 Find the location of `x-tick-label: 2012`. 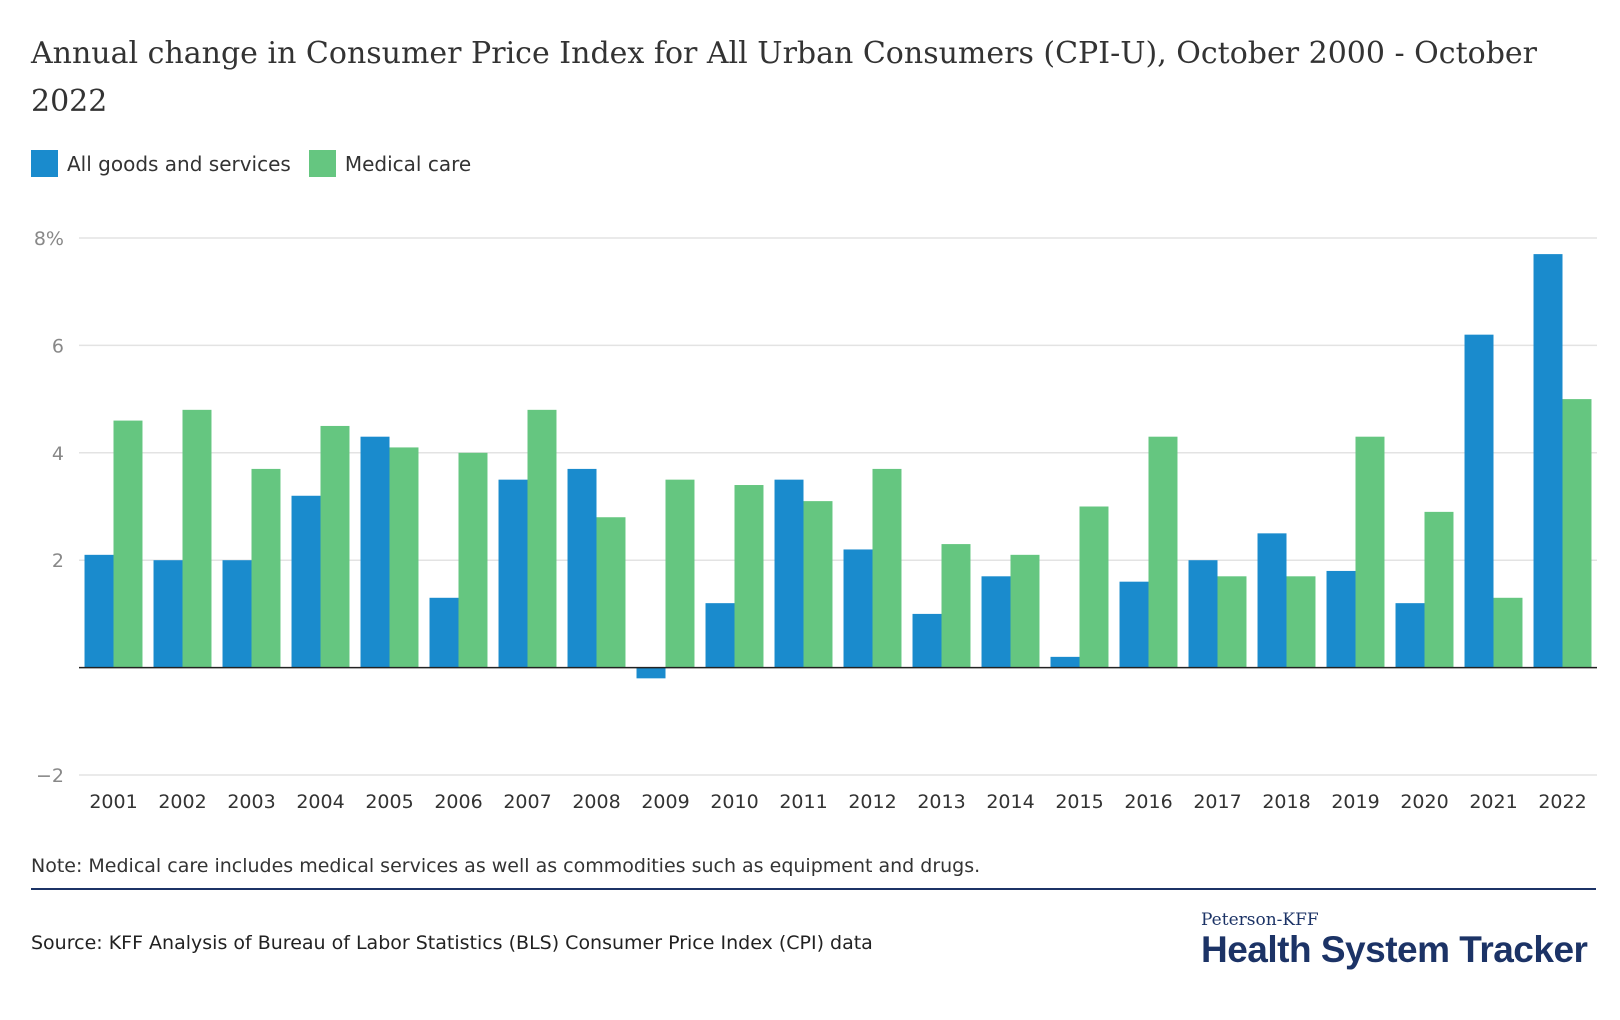

x-tick-label: 2012 is located at coordinates (872, 802).